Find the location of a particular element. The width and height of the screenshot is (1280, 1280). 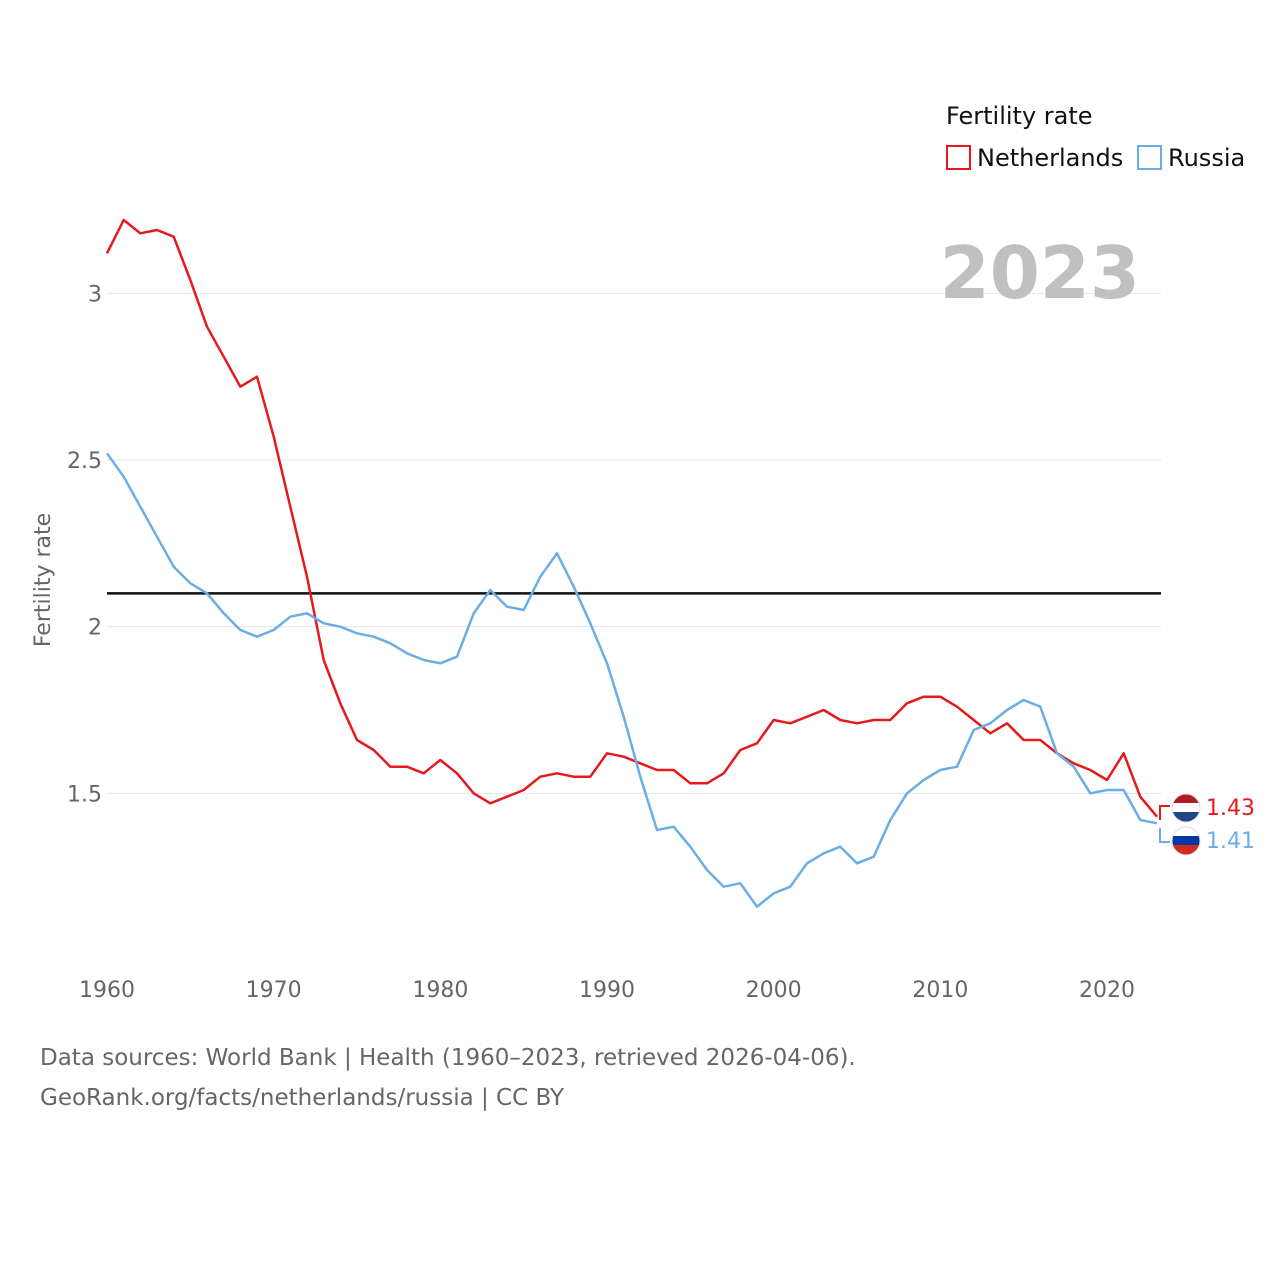

netherlands-end-marker: 1.43 is located at coordinates (1207, 808).